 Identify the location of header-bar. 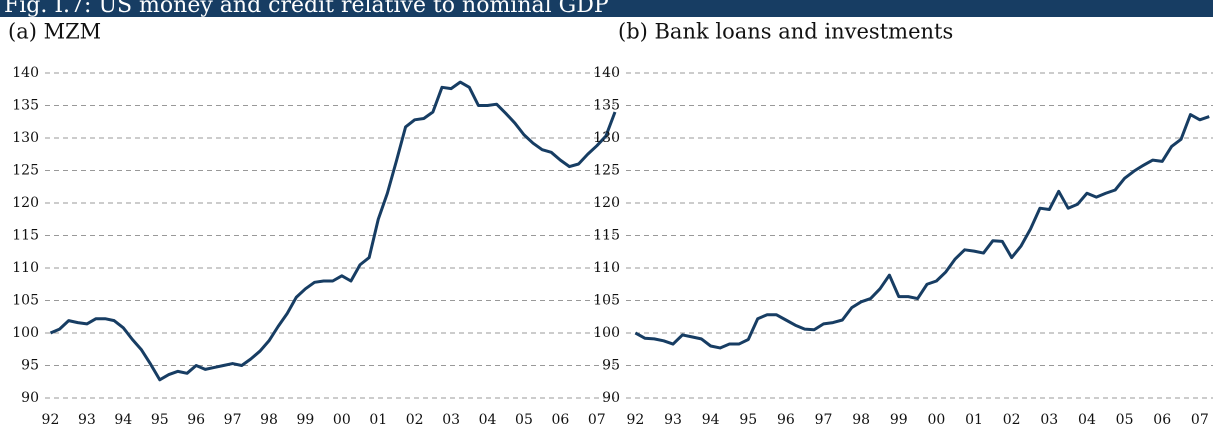
(606, 8).